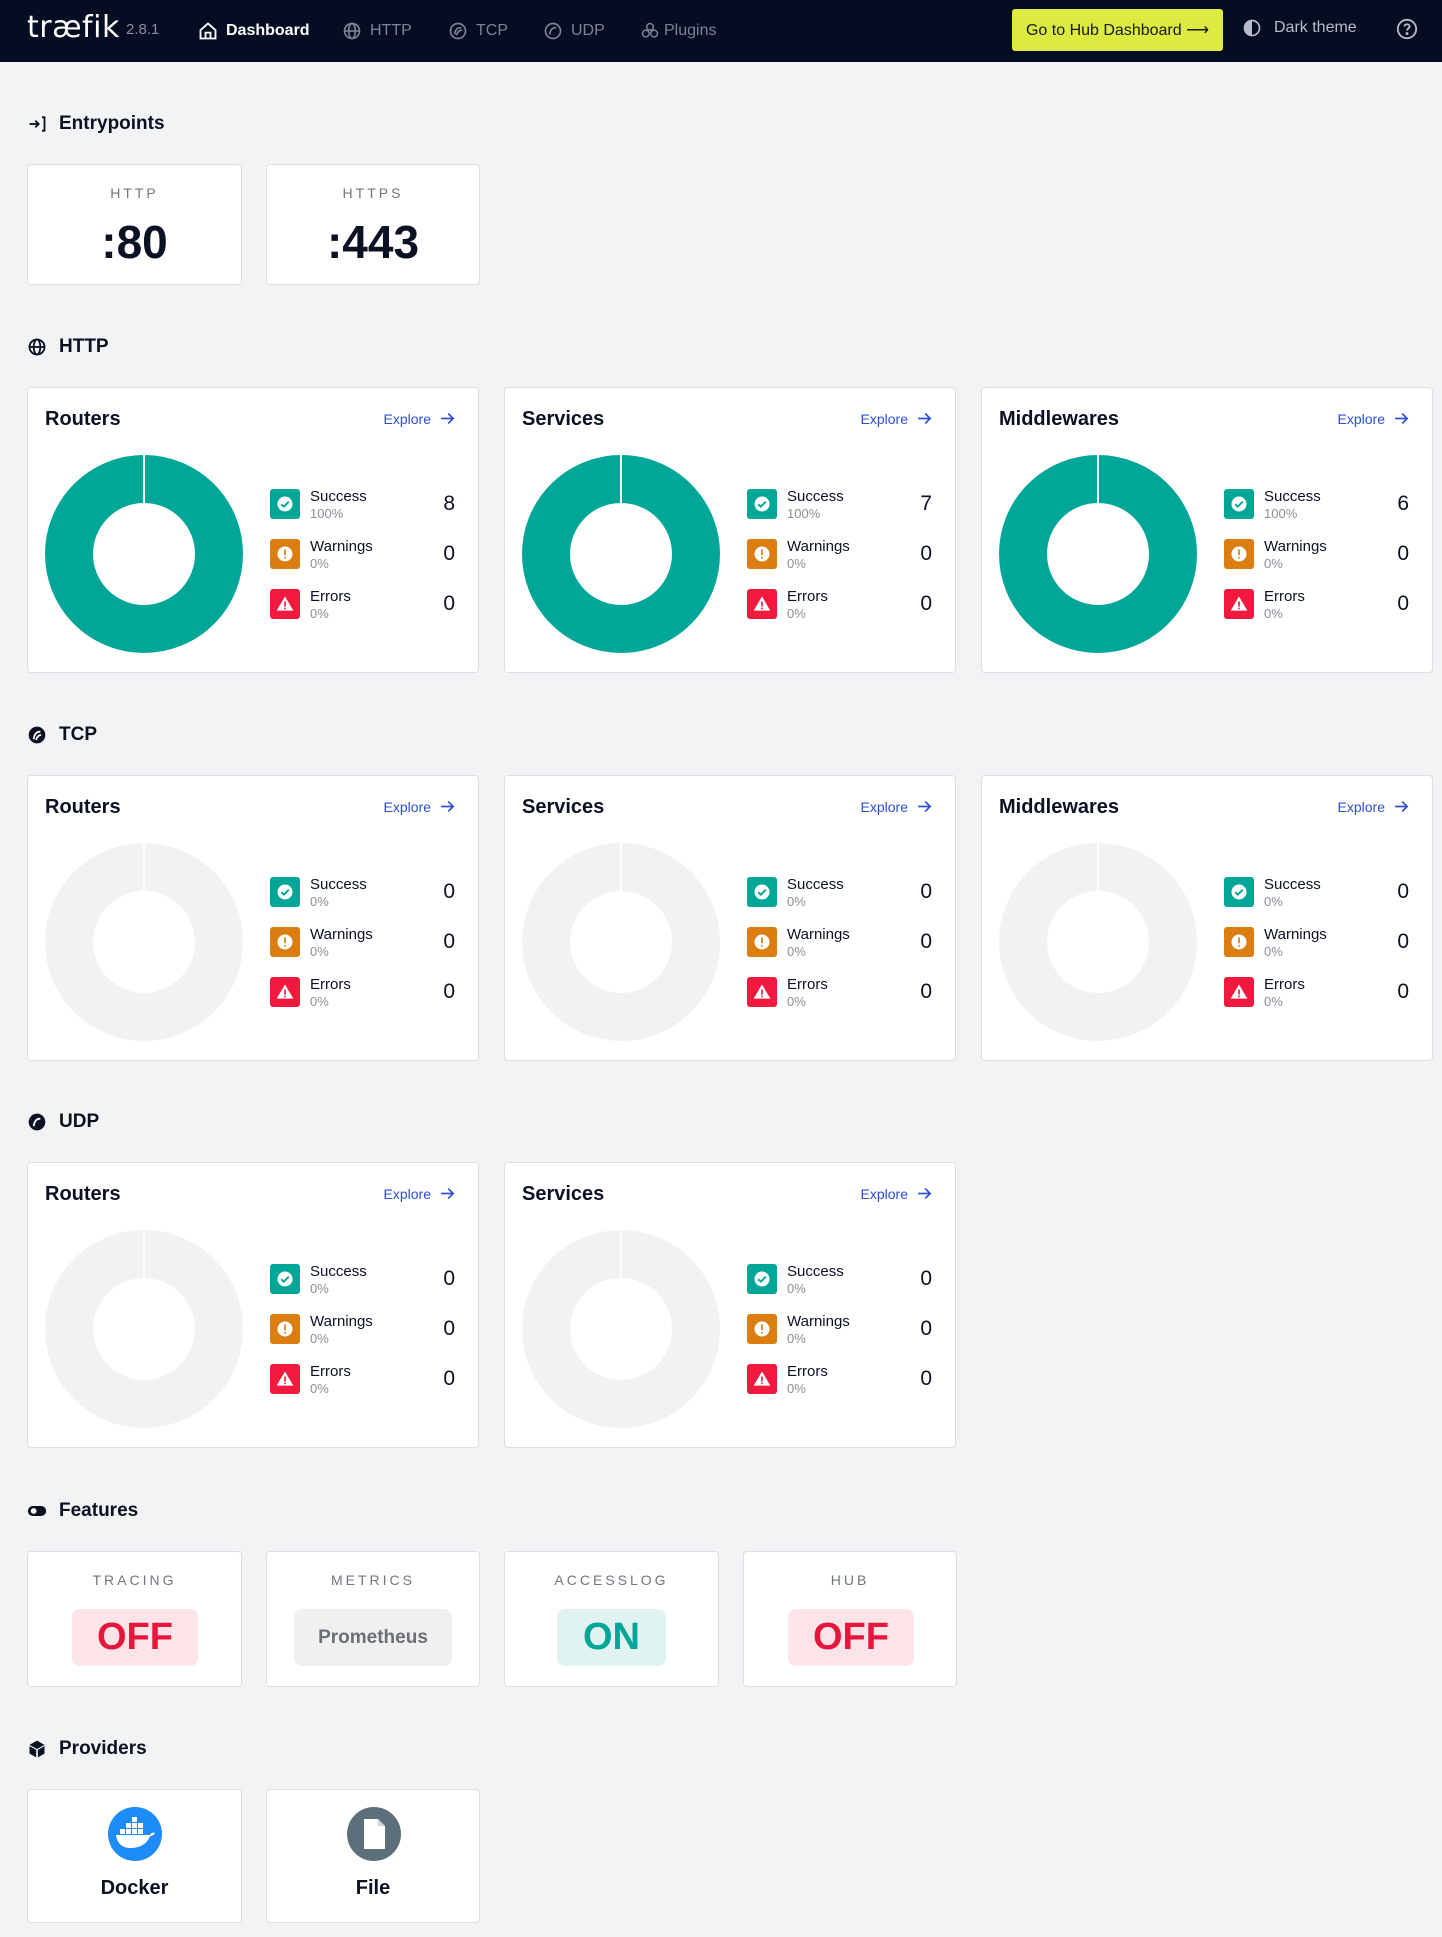  I want to click on entrypoint-card-http: HTTP :80, so click(134, 224).